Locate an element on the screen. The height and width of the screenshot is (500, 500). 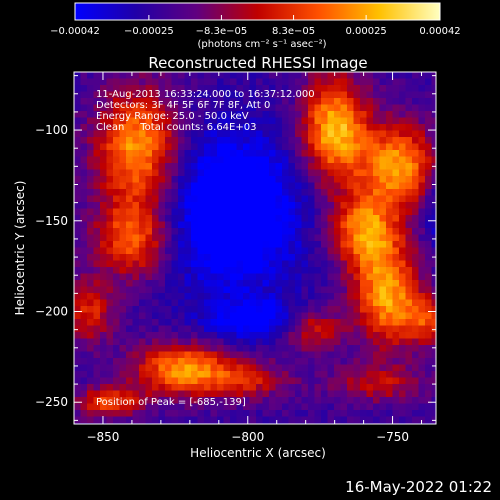
colorbar-unit-label: (photons cm⁻² s⁻¹ asec⁻²) is located at coordinates (261, 44).